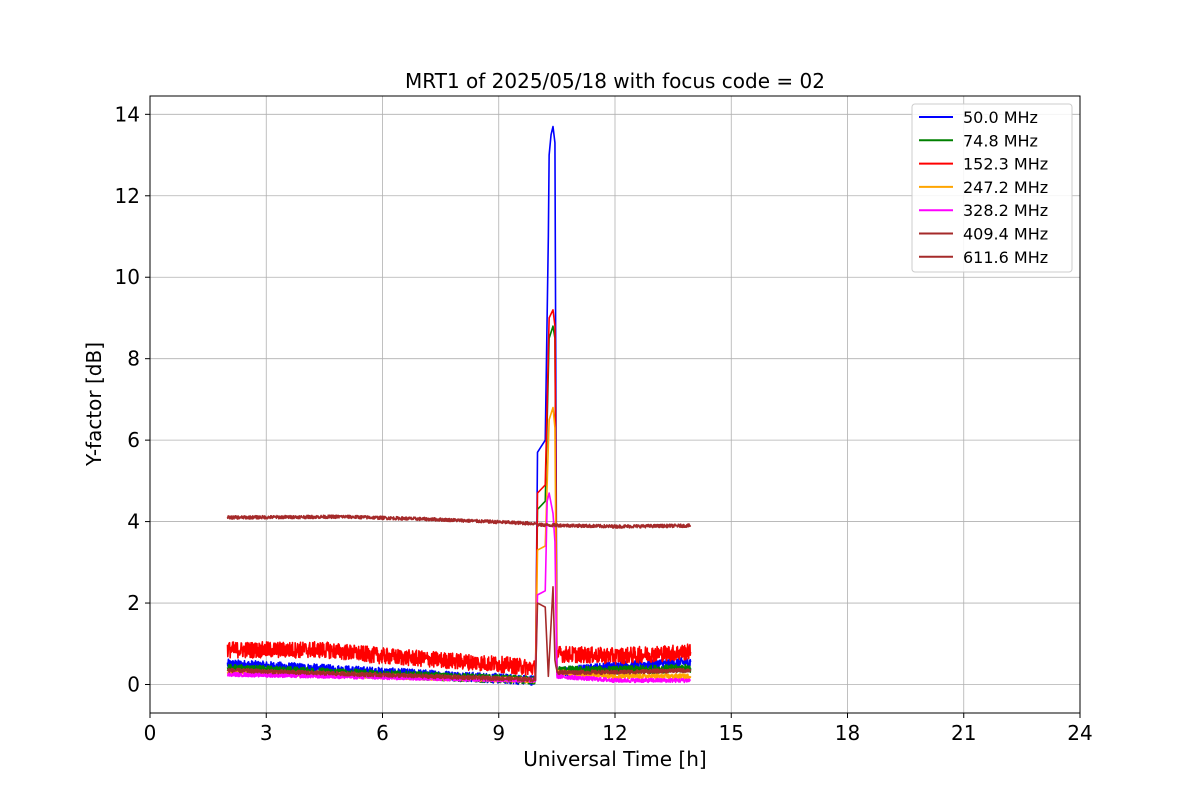 The width and height of the screenshot is (1200, 800). Describe the element at coordinates (1079, 733) in the screenshot. I see `x-tick-label: 24` at that location.